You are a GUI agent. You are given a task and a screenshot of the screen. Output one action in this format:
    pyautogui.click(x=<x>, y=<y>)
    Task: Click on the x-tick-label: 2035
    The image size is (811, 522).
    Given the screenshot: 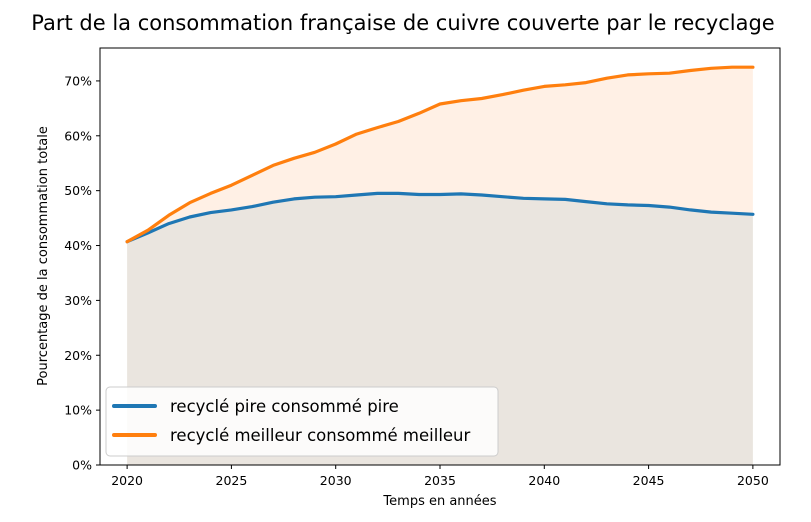 What is the action you would take?
    pyautogui.click(x=440, y=480)
    